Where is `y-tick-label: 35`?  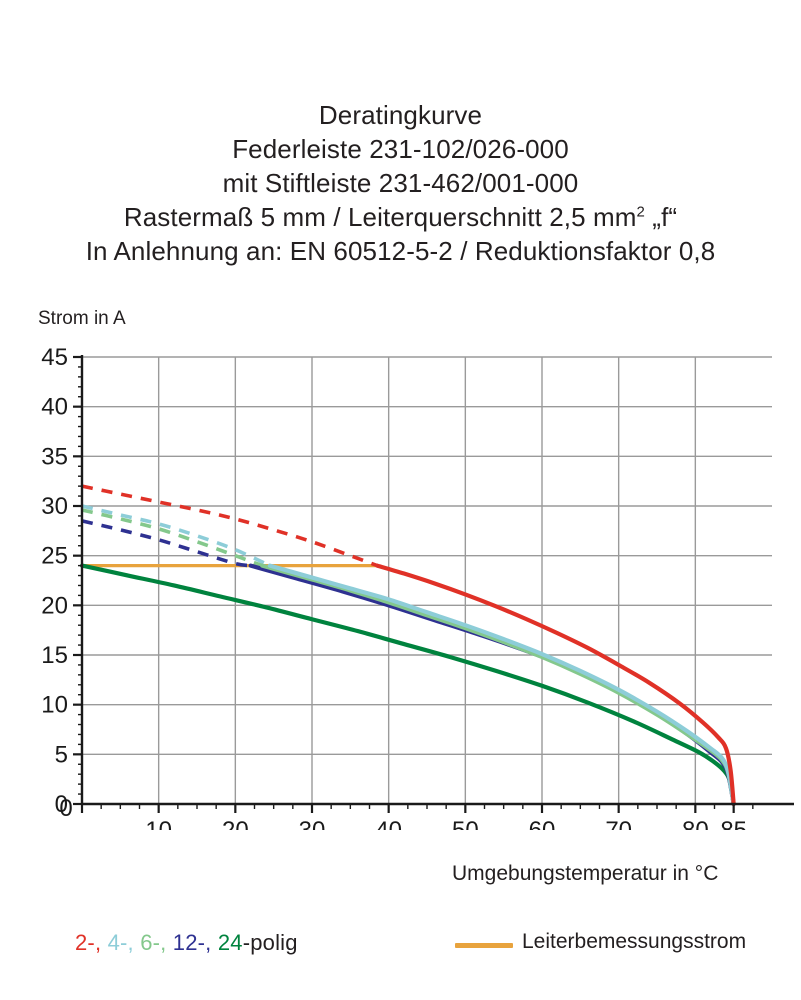 y-tick-label: 35 is located at coordinates (54, 456).